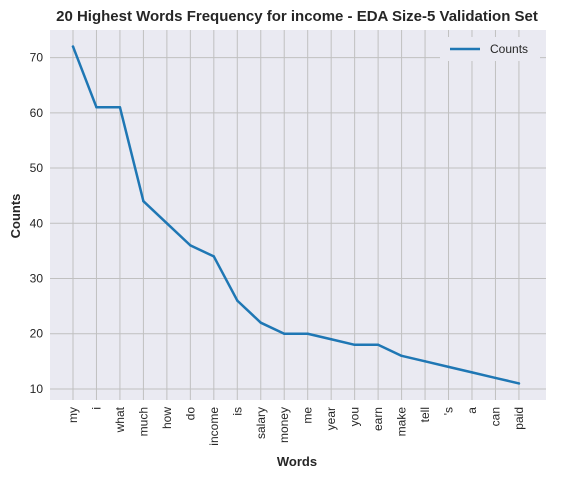  What do you see at coordinates (297, 461) in the screenshot?
I see `x-axis-label: Words` at bounding box center [297, 461].